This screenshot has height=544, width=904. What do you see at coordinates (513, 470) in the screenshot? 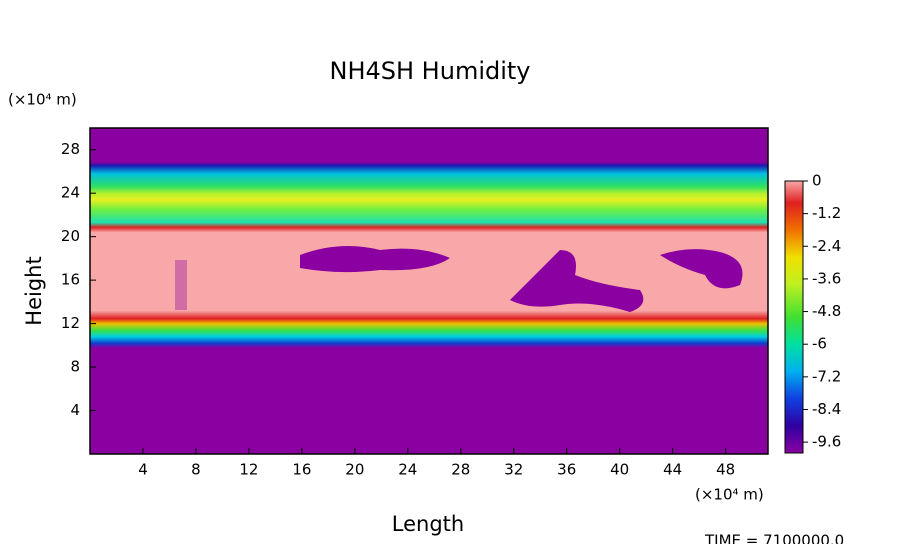
I see `x-tick-label: 32` at bounding box center [513, 470].